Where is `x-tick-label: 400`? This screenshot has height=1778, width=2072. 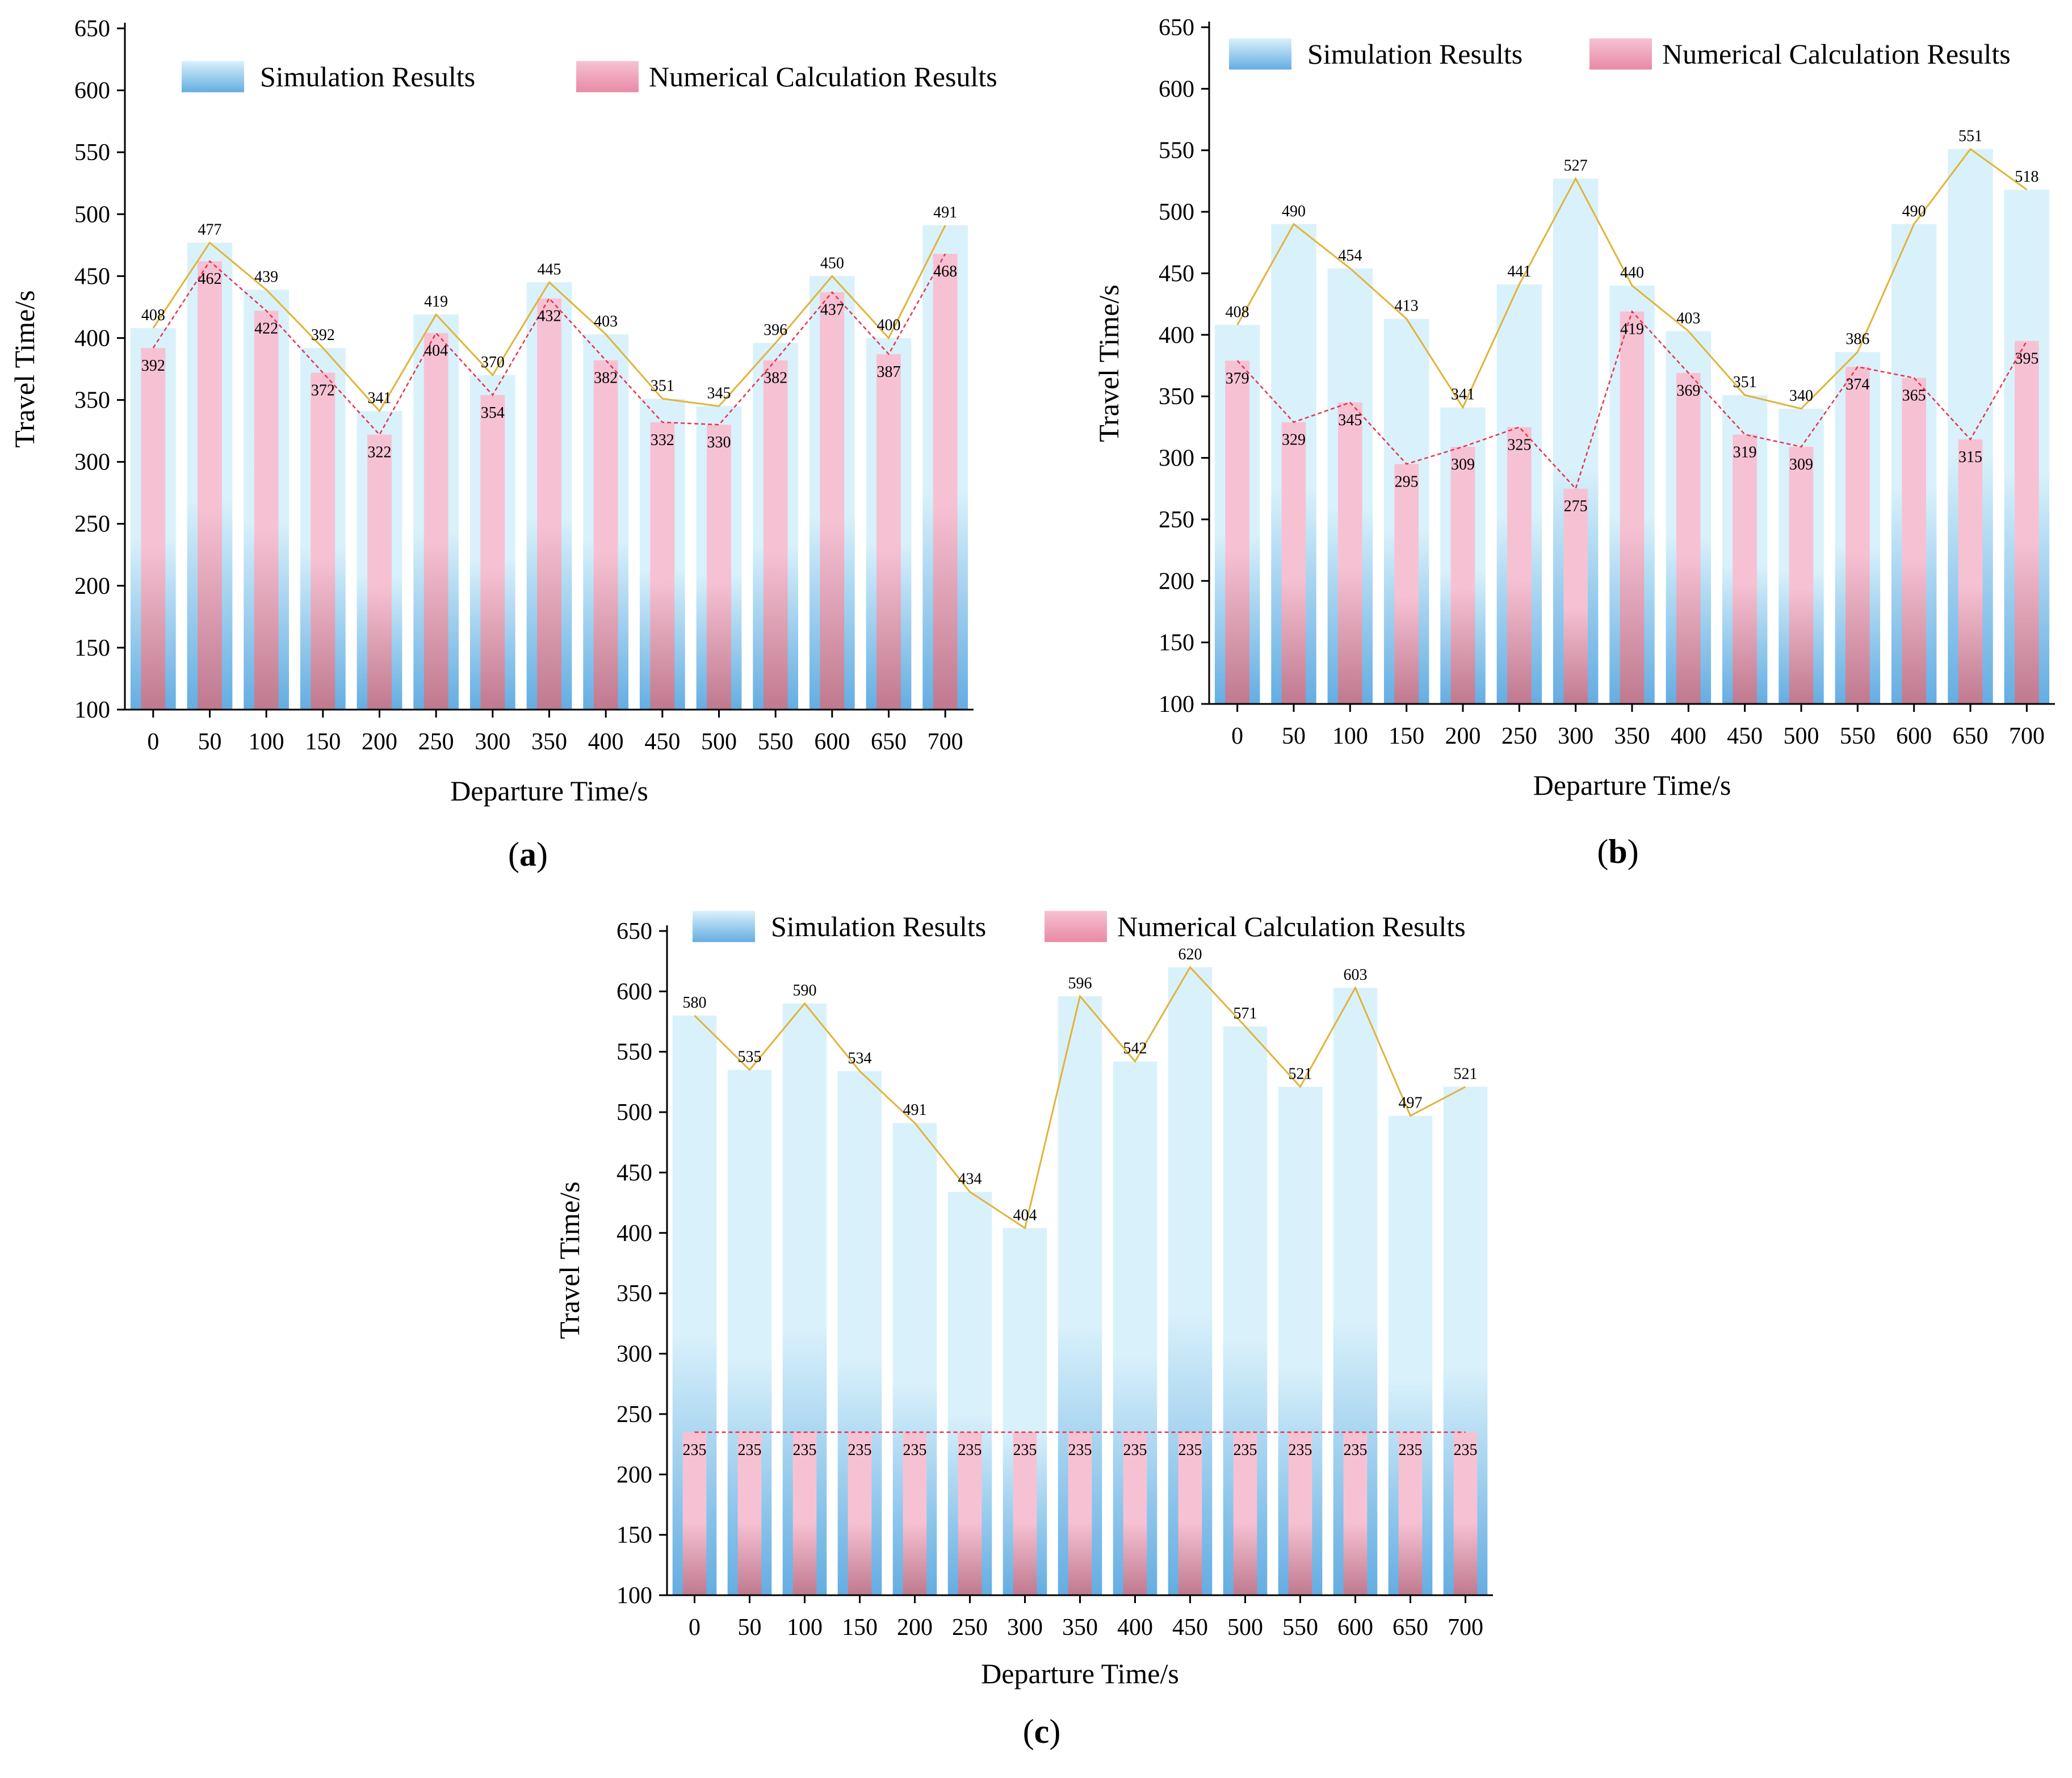
x-tick-label: 400 is located at coordinates (1135, 1628).